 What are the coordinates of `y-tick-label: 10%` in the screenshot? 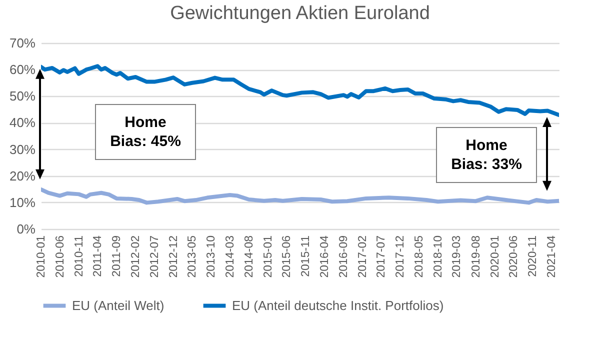 It's located at (22, 202).